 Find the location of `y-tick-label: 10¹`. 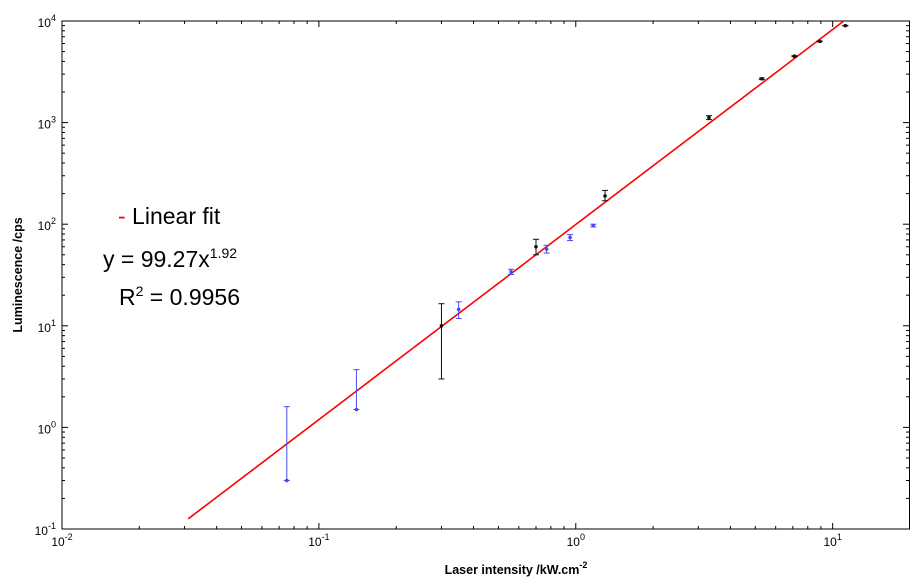

y-tick-label: 10¹ is located at coordinates (47, 326).